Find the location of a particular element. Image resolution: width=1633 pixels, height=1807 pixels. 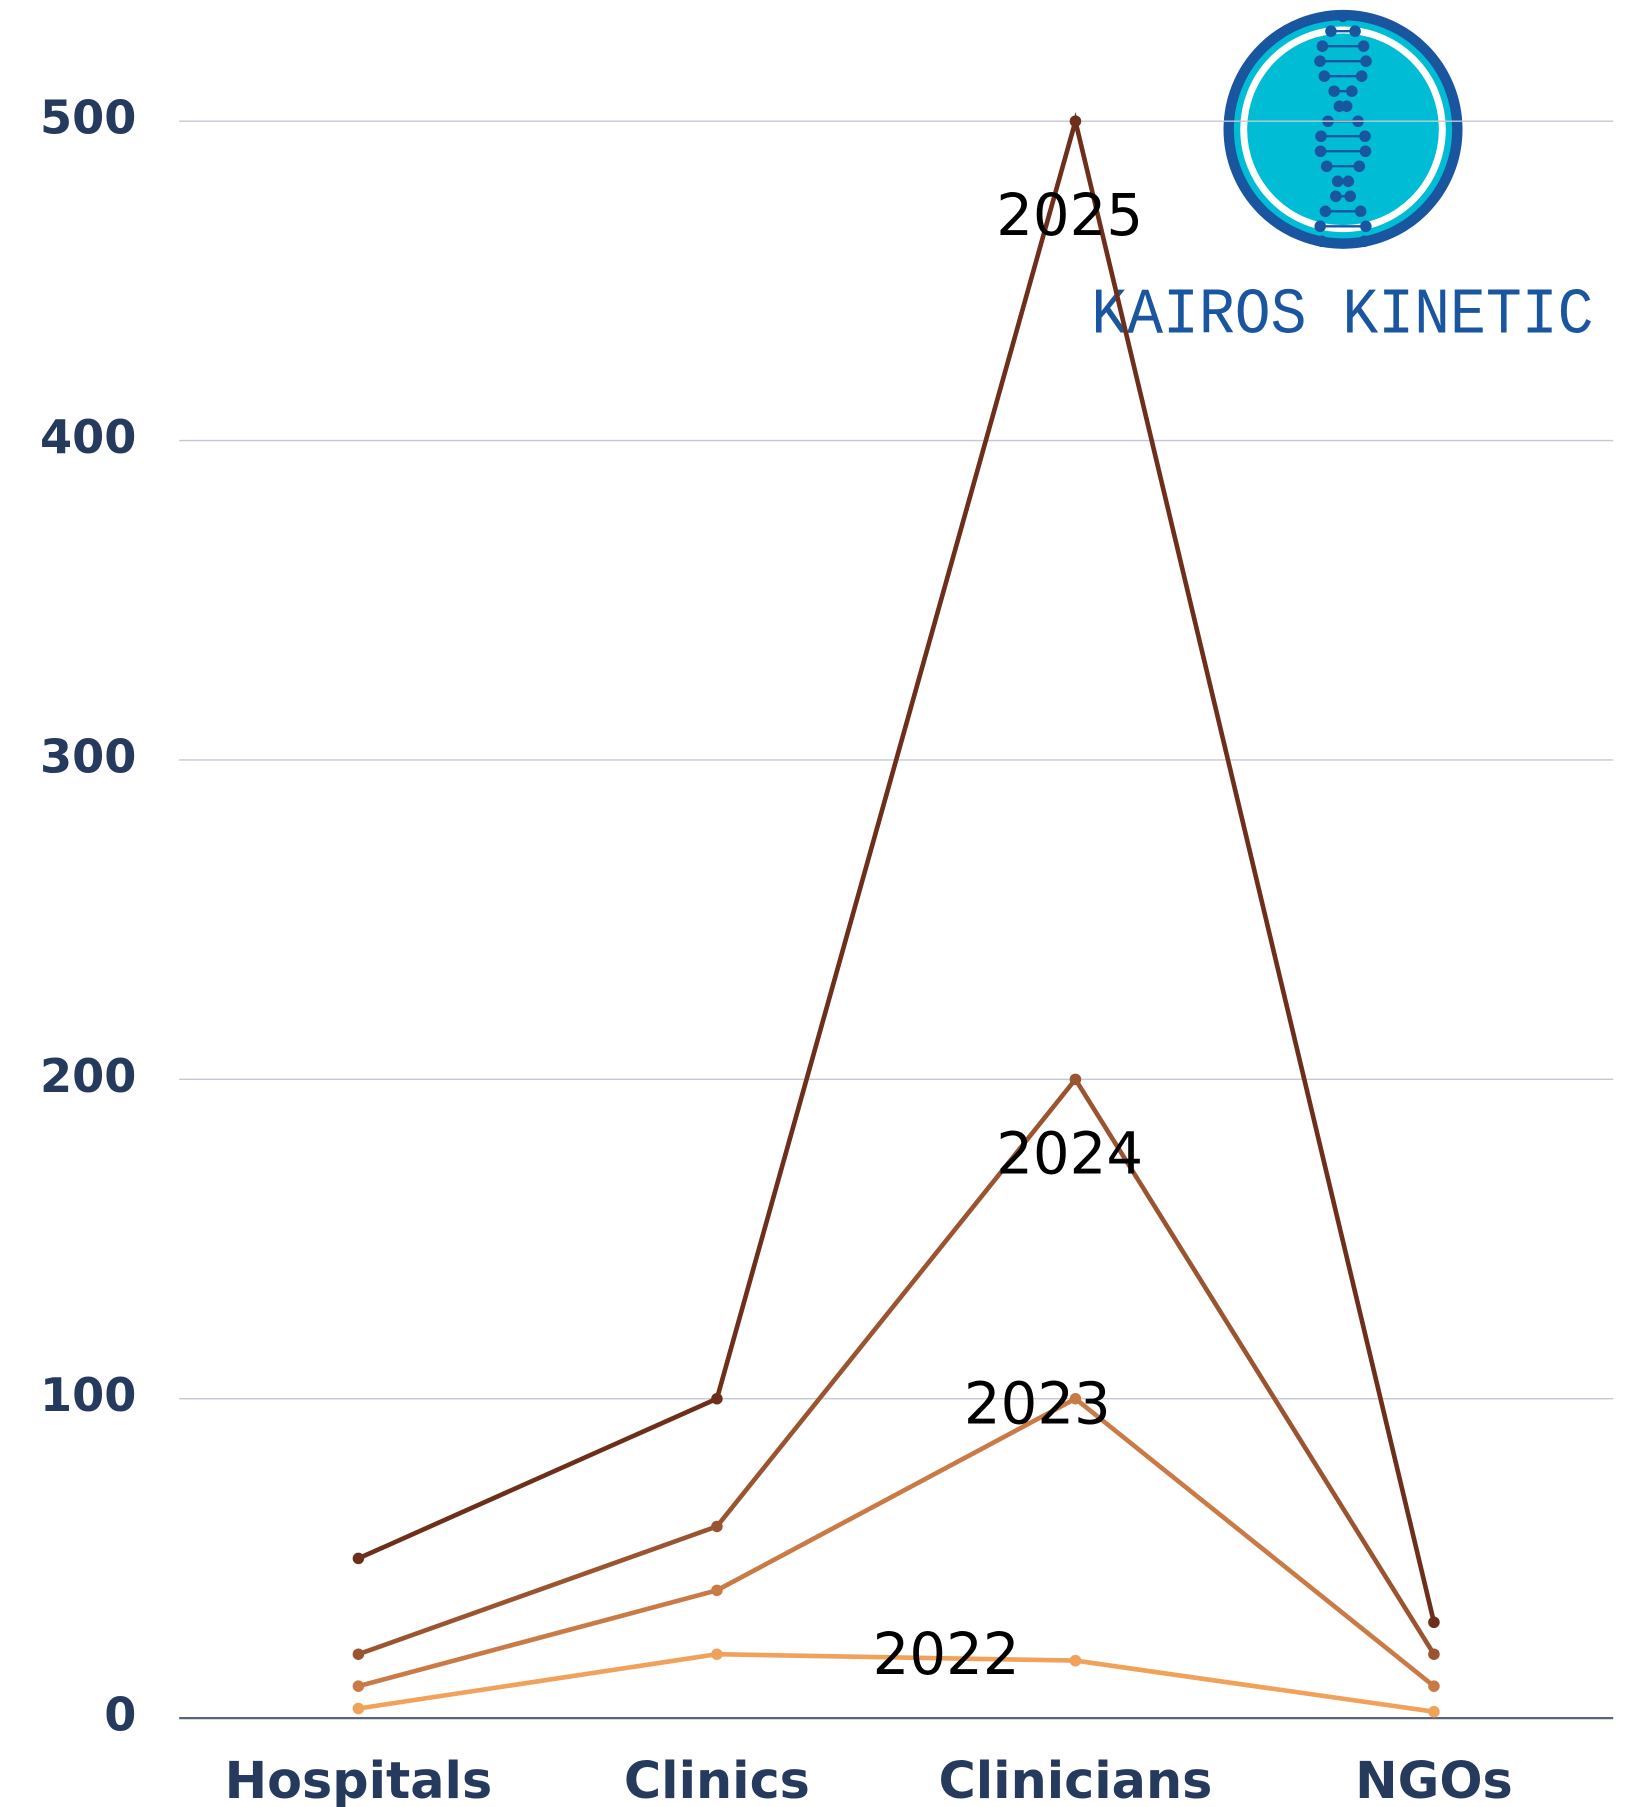

series-label: 2024 is located at coordinates (1069, 1153).